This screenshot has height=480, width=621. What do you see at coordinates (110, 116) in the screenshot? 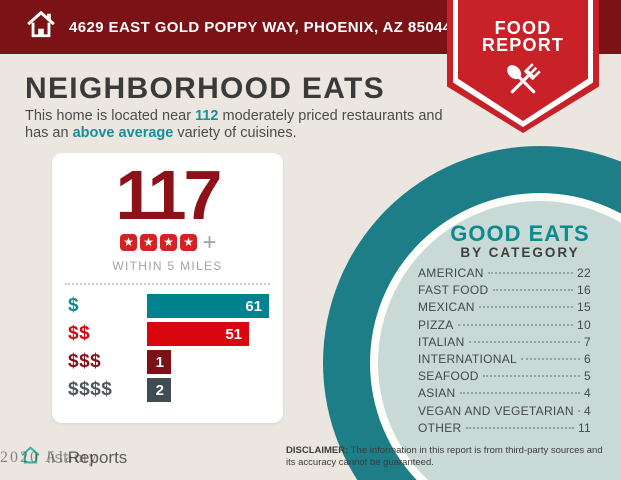
I see `subtitle-text: This home is located near` at bounding box center [110, 116].